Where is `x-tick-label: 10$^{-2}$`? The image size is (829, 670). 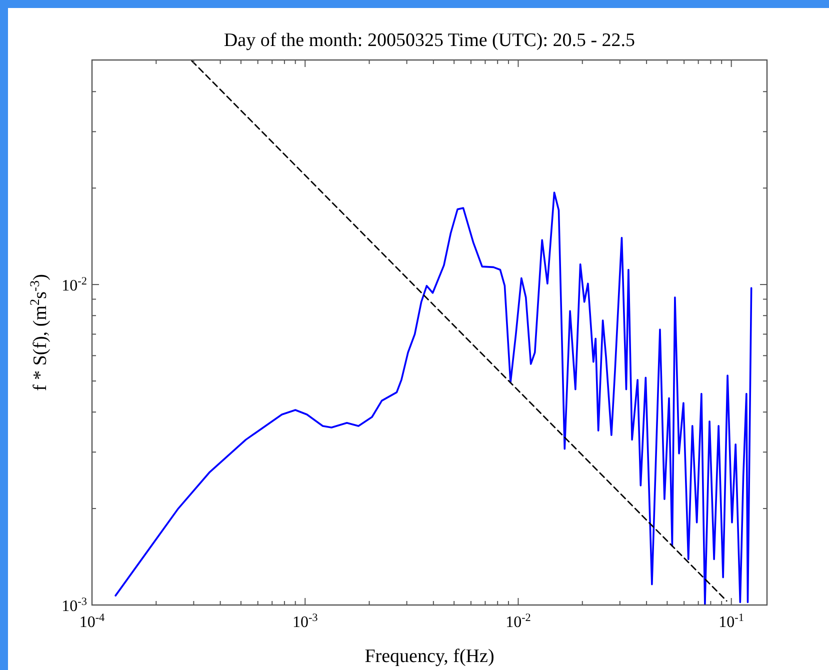
x-tick-label: 10$^{-2}$ is located at coordinates (518, 621).